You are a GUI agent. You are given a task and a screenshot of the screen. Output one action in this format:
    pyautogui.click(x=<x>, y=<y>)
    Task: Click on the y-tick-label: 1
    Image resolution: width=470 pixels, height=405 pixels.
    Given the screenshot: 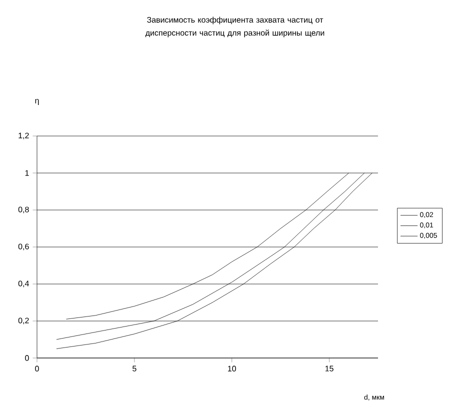 What is the action you would take?
    pyautogui.click(x=27, y=173)
    